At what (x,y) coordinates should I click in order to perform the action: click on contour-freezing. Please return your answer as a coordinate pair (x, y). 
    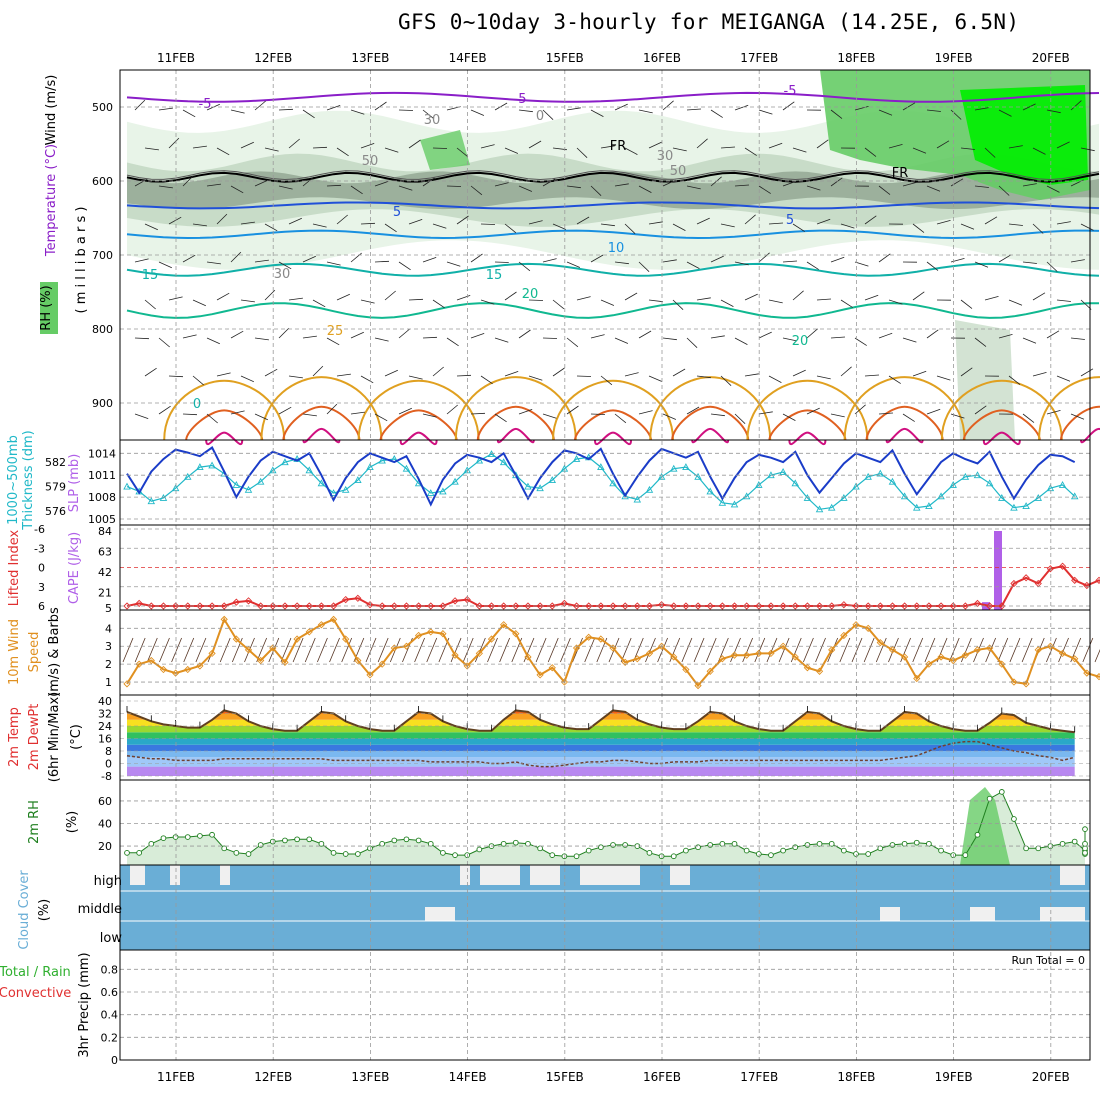
    Looking at the image, I should click on (613, 177).